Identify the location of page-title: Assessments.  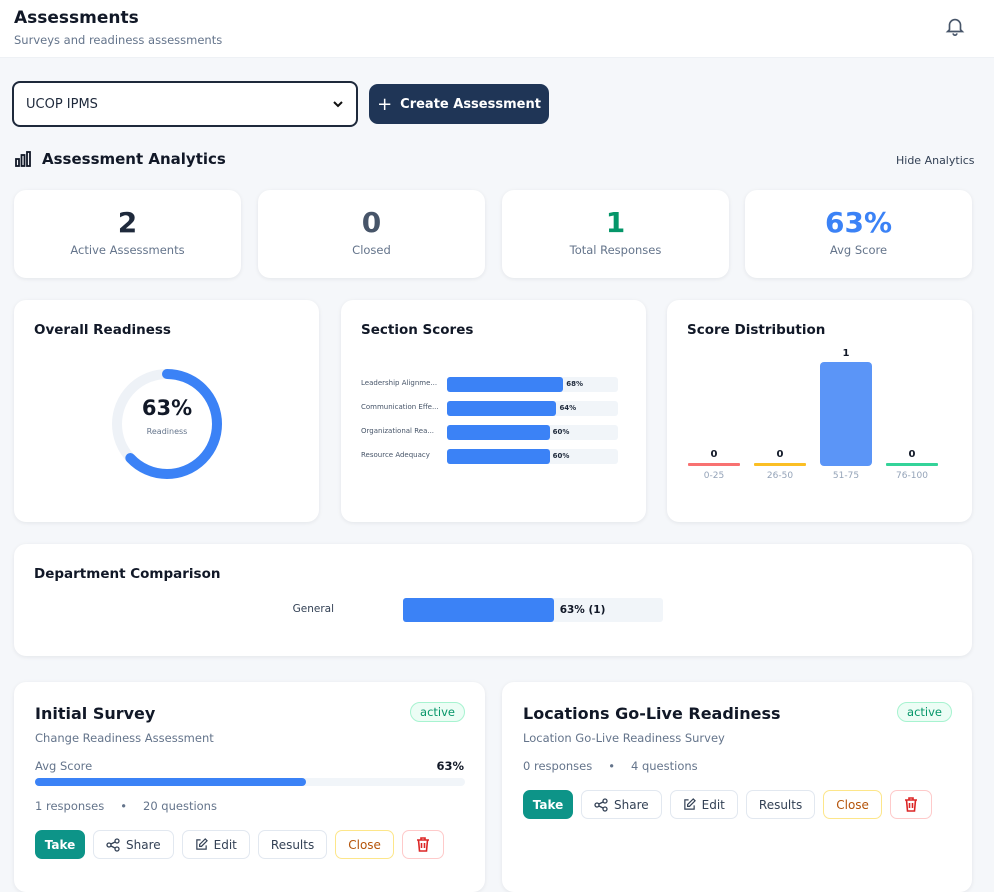
(76, 18).